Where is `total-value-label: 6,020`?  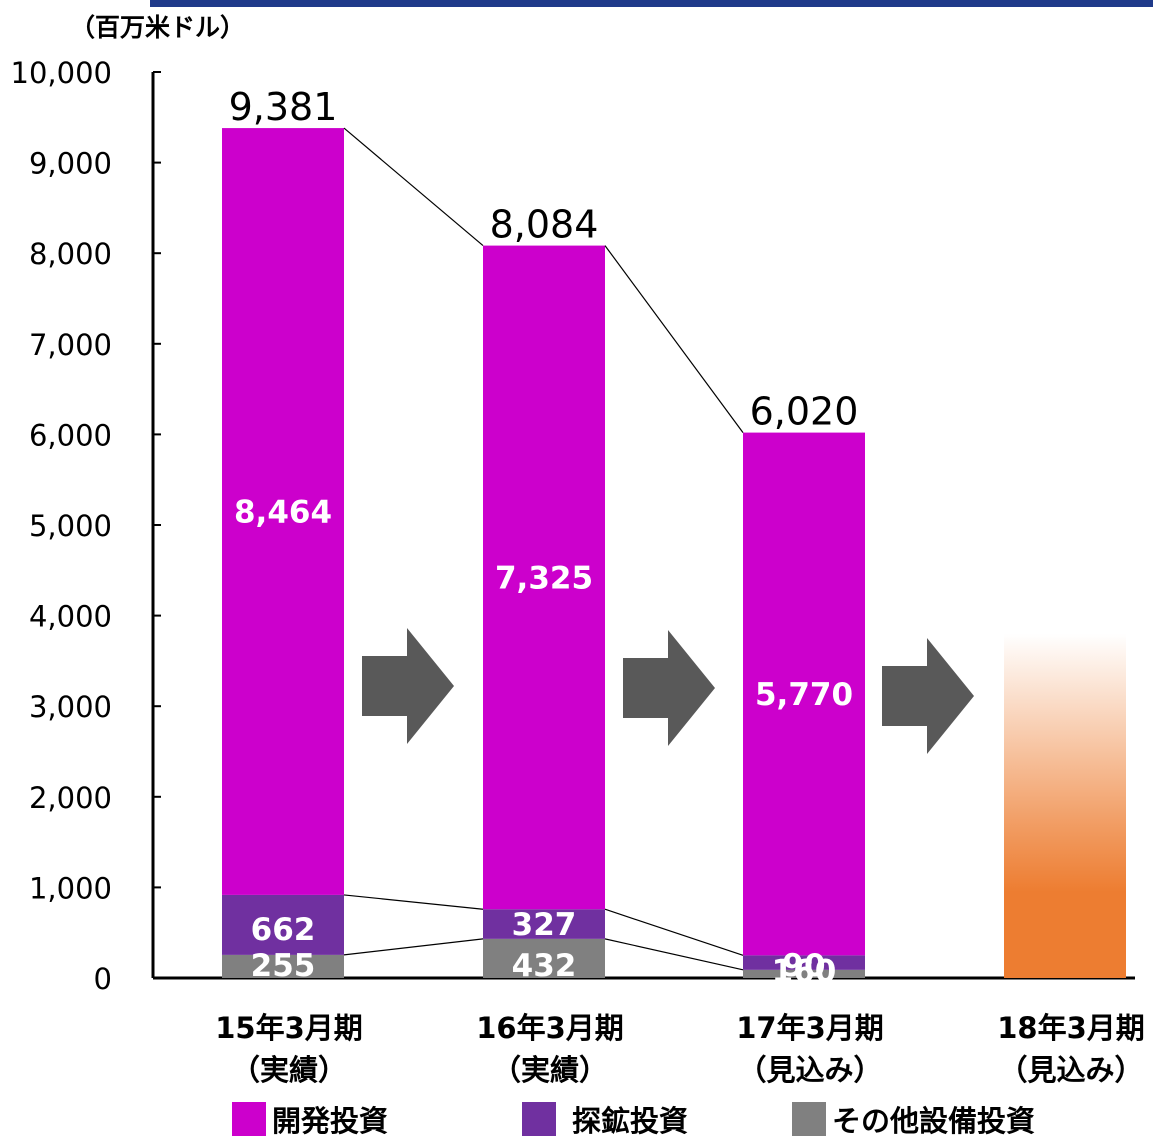 total-value-label: 6,020 is located at coordinates (804, 412).